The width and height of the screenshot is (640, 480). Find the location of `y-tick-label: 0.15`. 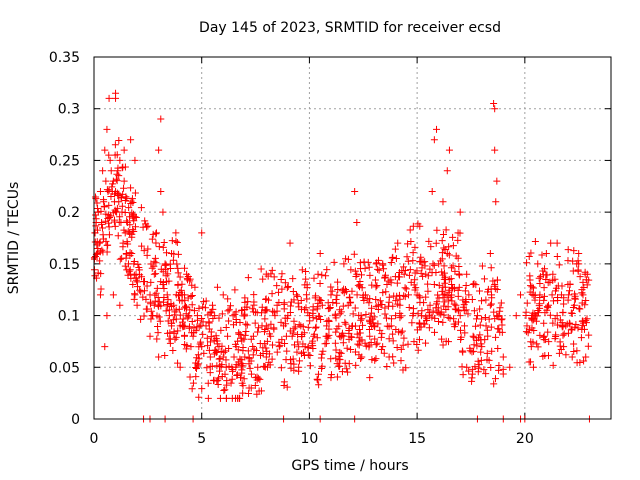

y-tick-label: 0.15 is located at coordinates (64, 265).